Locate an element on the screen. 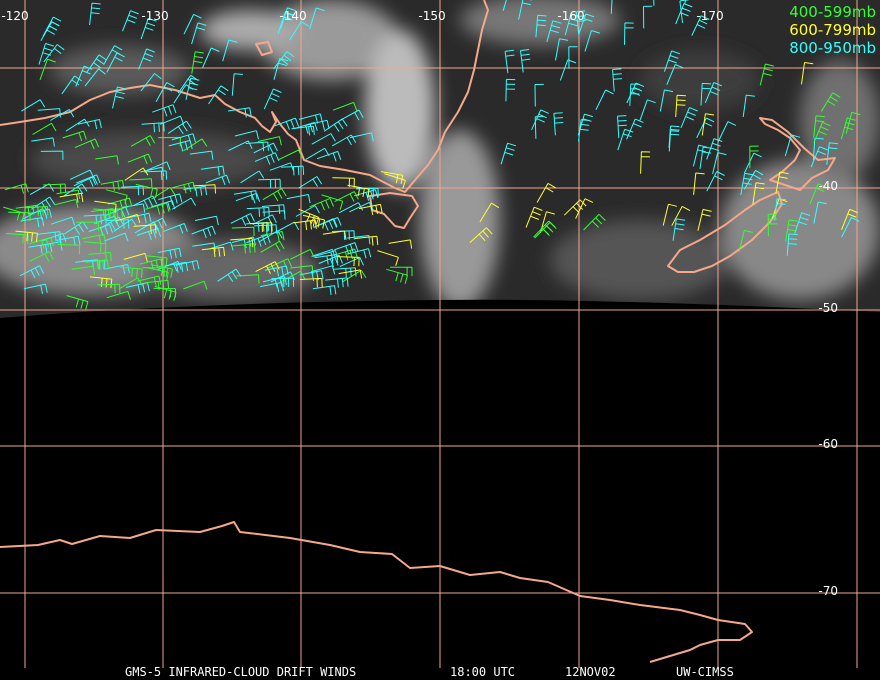 This screenshot has width=880, height=680. latitude-label: -40 is located at coordinates (828, 186).